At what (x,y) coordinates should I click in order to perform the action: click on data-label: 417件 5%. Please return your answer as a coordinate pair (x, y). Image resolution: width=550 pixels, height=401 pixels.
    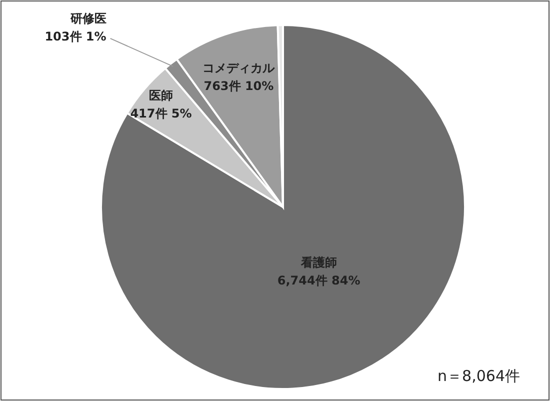
    Looking at the image, I should click on (161, 113).